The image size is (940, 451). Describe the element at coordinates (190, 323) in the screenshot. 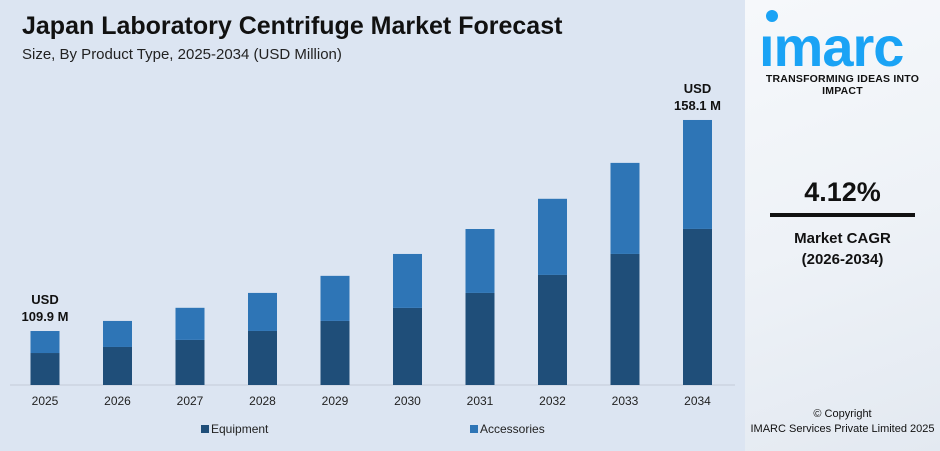

I see `bar-accessories-2027` at that location.